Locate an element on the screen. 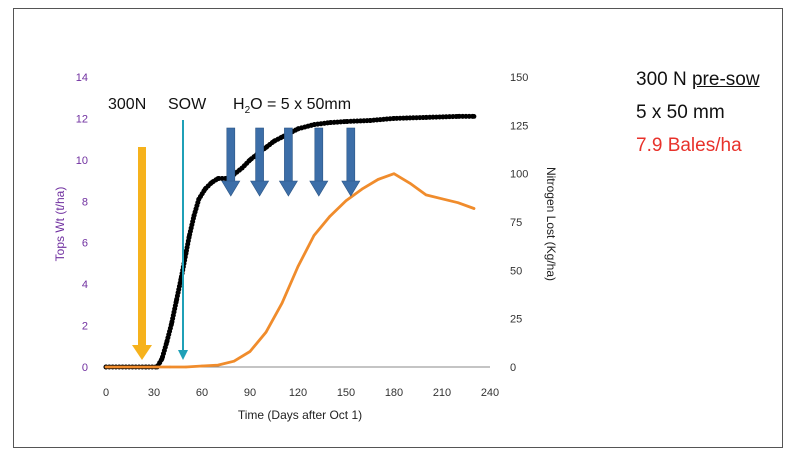  water-arrow-5-shaft is located at coordinates (351, 155).